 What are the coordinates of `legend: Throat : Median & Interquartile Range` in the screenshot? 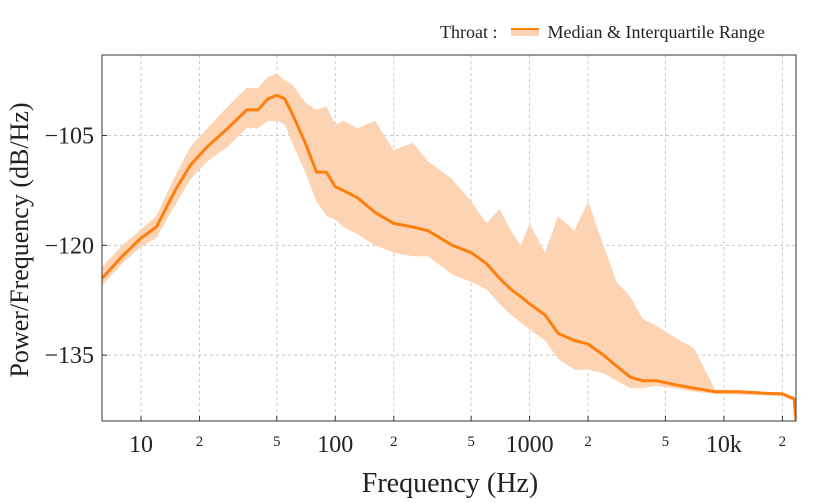 It's located at (602, 32).